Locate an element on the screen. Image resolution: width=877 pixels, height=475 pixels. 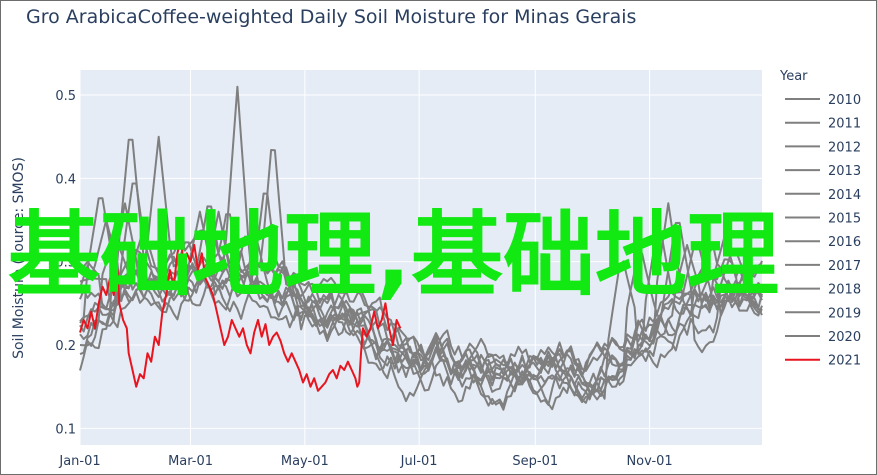
legend-label: 2019 is located at coordinates (844, 313).